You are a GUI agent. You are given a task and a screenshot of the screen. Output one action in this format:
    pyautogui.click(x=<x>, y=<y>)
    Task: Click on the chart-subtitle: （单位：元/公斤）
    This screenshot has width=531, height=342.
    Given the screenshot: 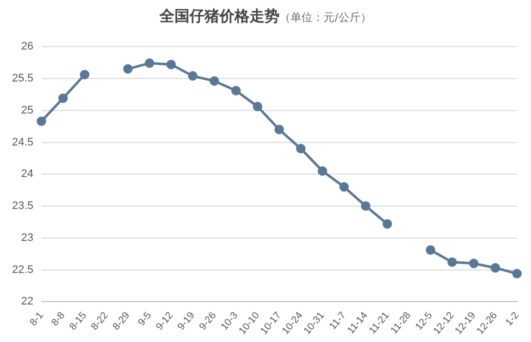 What is the action you would take?
    pyautogui.click(x=326, y=17)
    